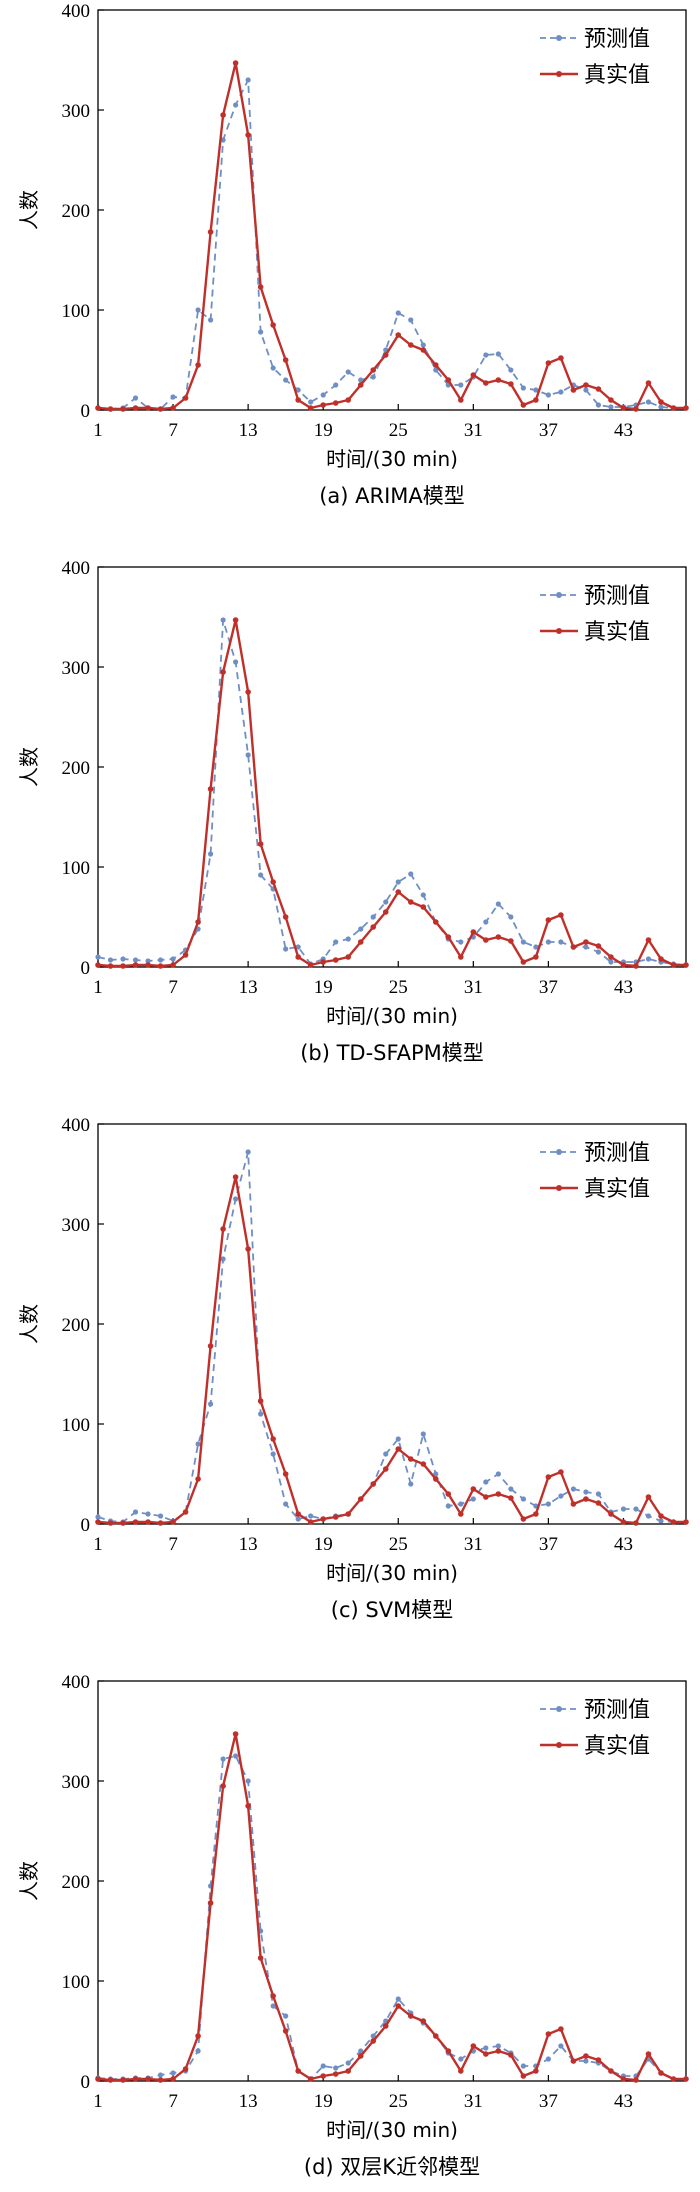 The image size is (700, 2192). Describe the element at coordinates (398, 1544) in the screenshot. I see `x-tick-label: 25` at that location.